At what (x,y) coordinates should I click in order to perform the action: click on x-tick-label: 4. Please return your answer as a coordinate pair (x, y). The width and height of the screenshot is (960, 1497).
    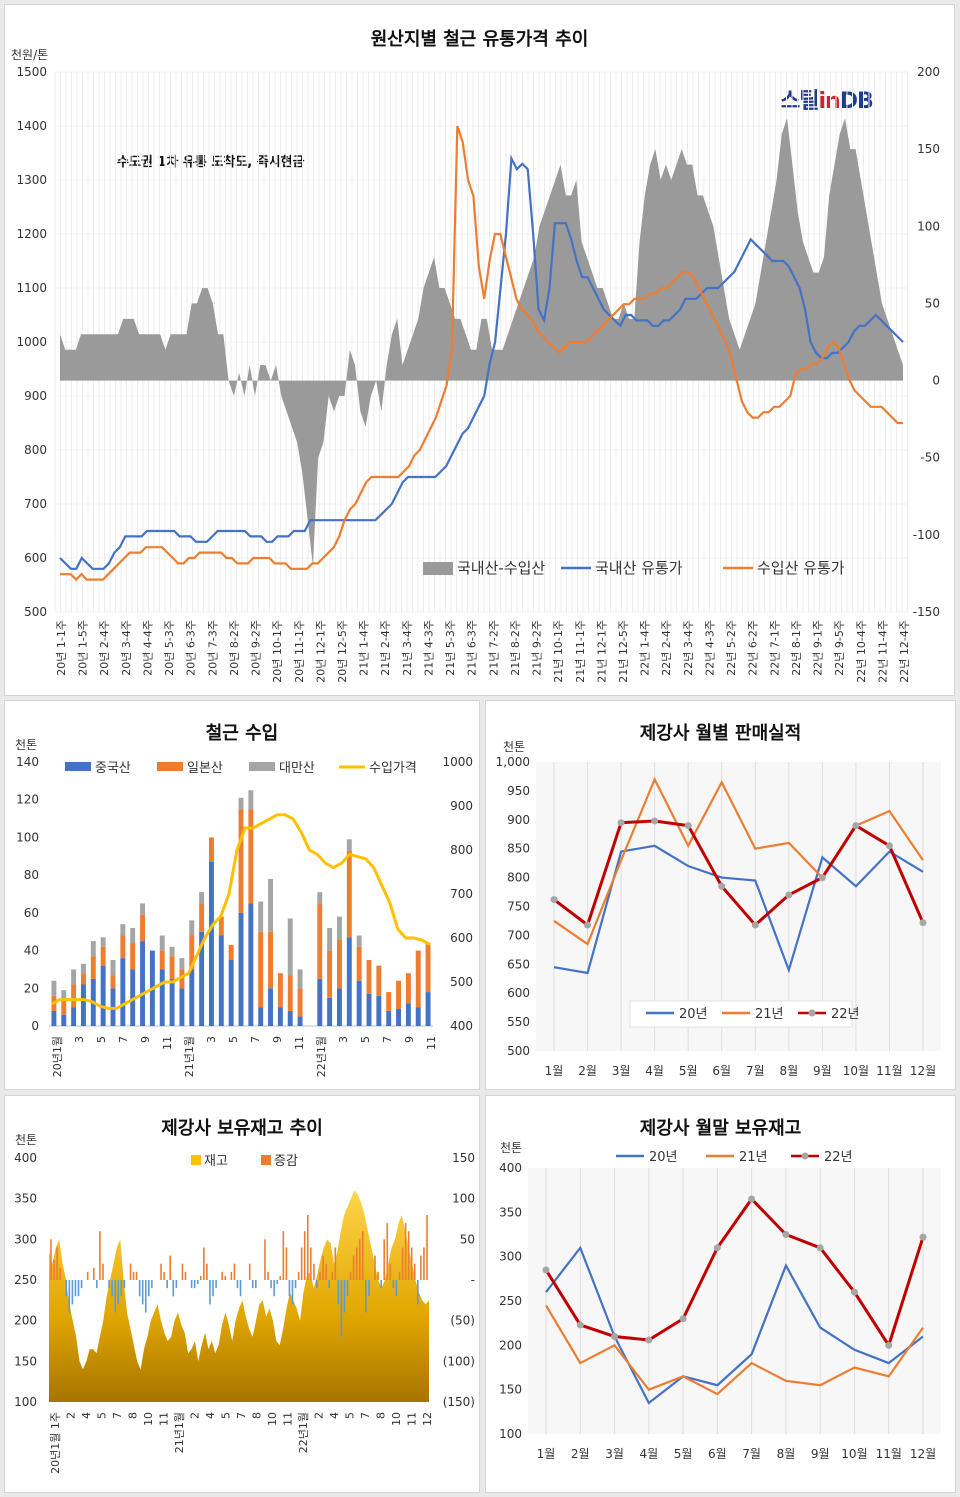
    Looking at the image, I should click on (86, 1415).